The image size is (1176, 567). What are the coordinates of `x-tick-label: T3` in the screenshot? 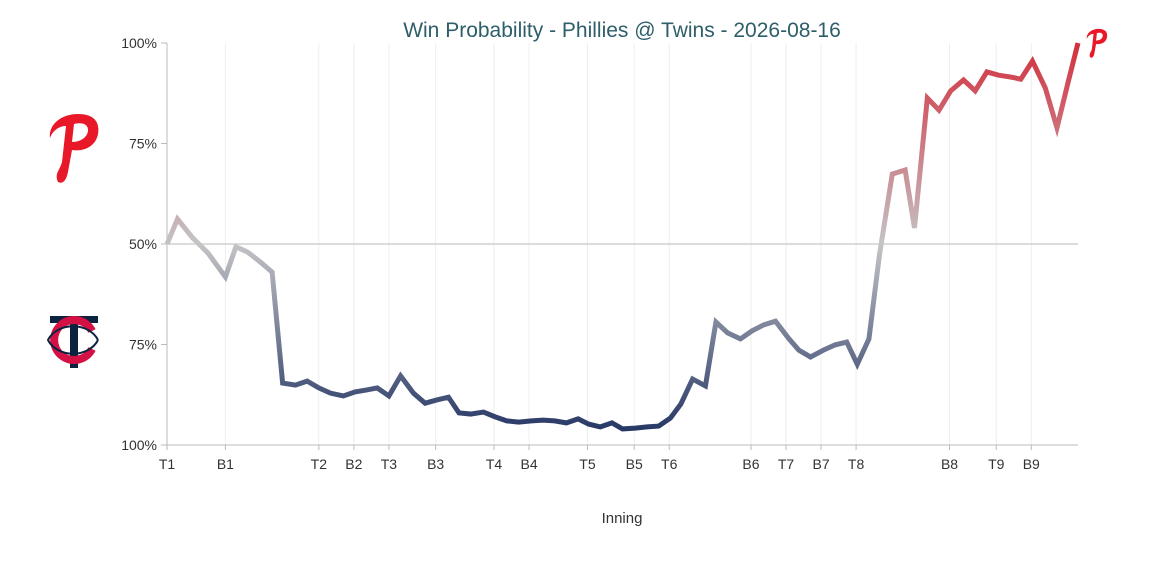 It's located at (389, 464).